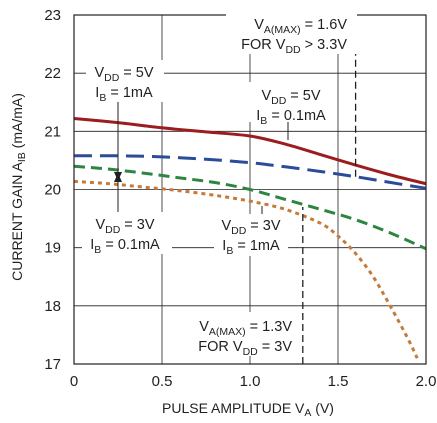 The width and height of the screenshot is (437, 423). What do you see at coordinates (290, 97) in the screenshot?
I see `annotation-vdd5-ib01-line1: VDD = 5V` at bounding box center [290, 97].